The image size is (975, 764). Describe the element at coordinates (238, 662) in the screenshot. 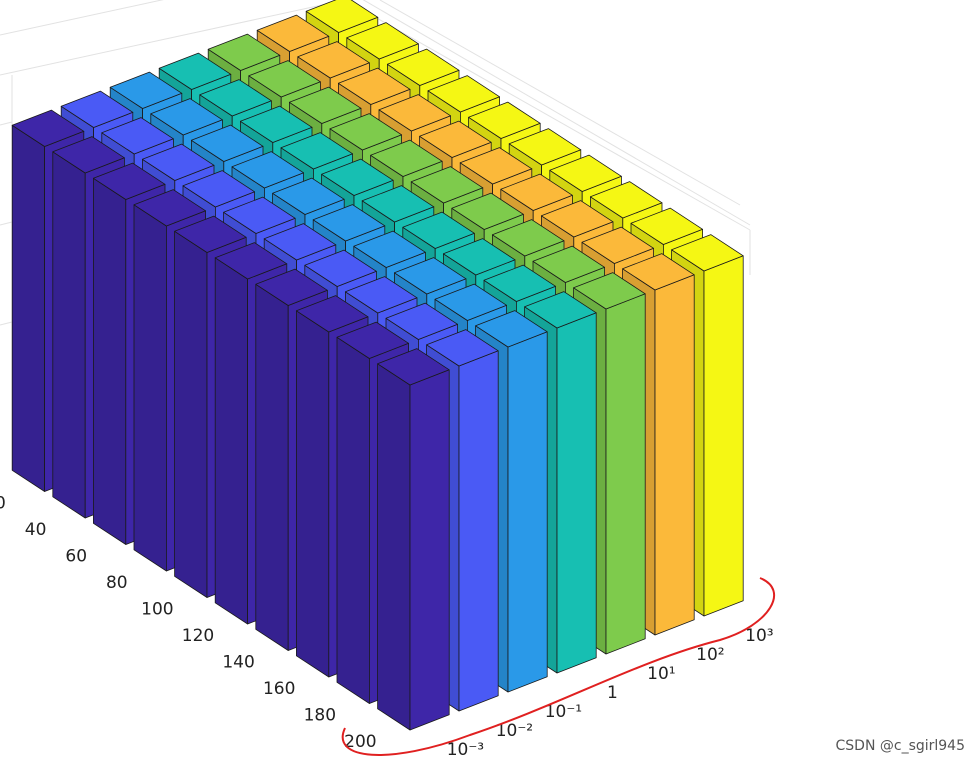

I see `row-tick-label: 140` at that location.